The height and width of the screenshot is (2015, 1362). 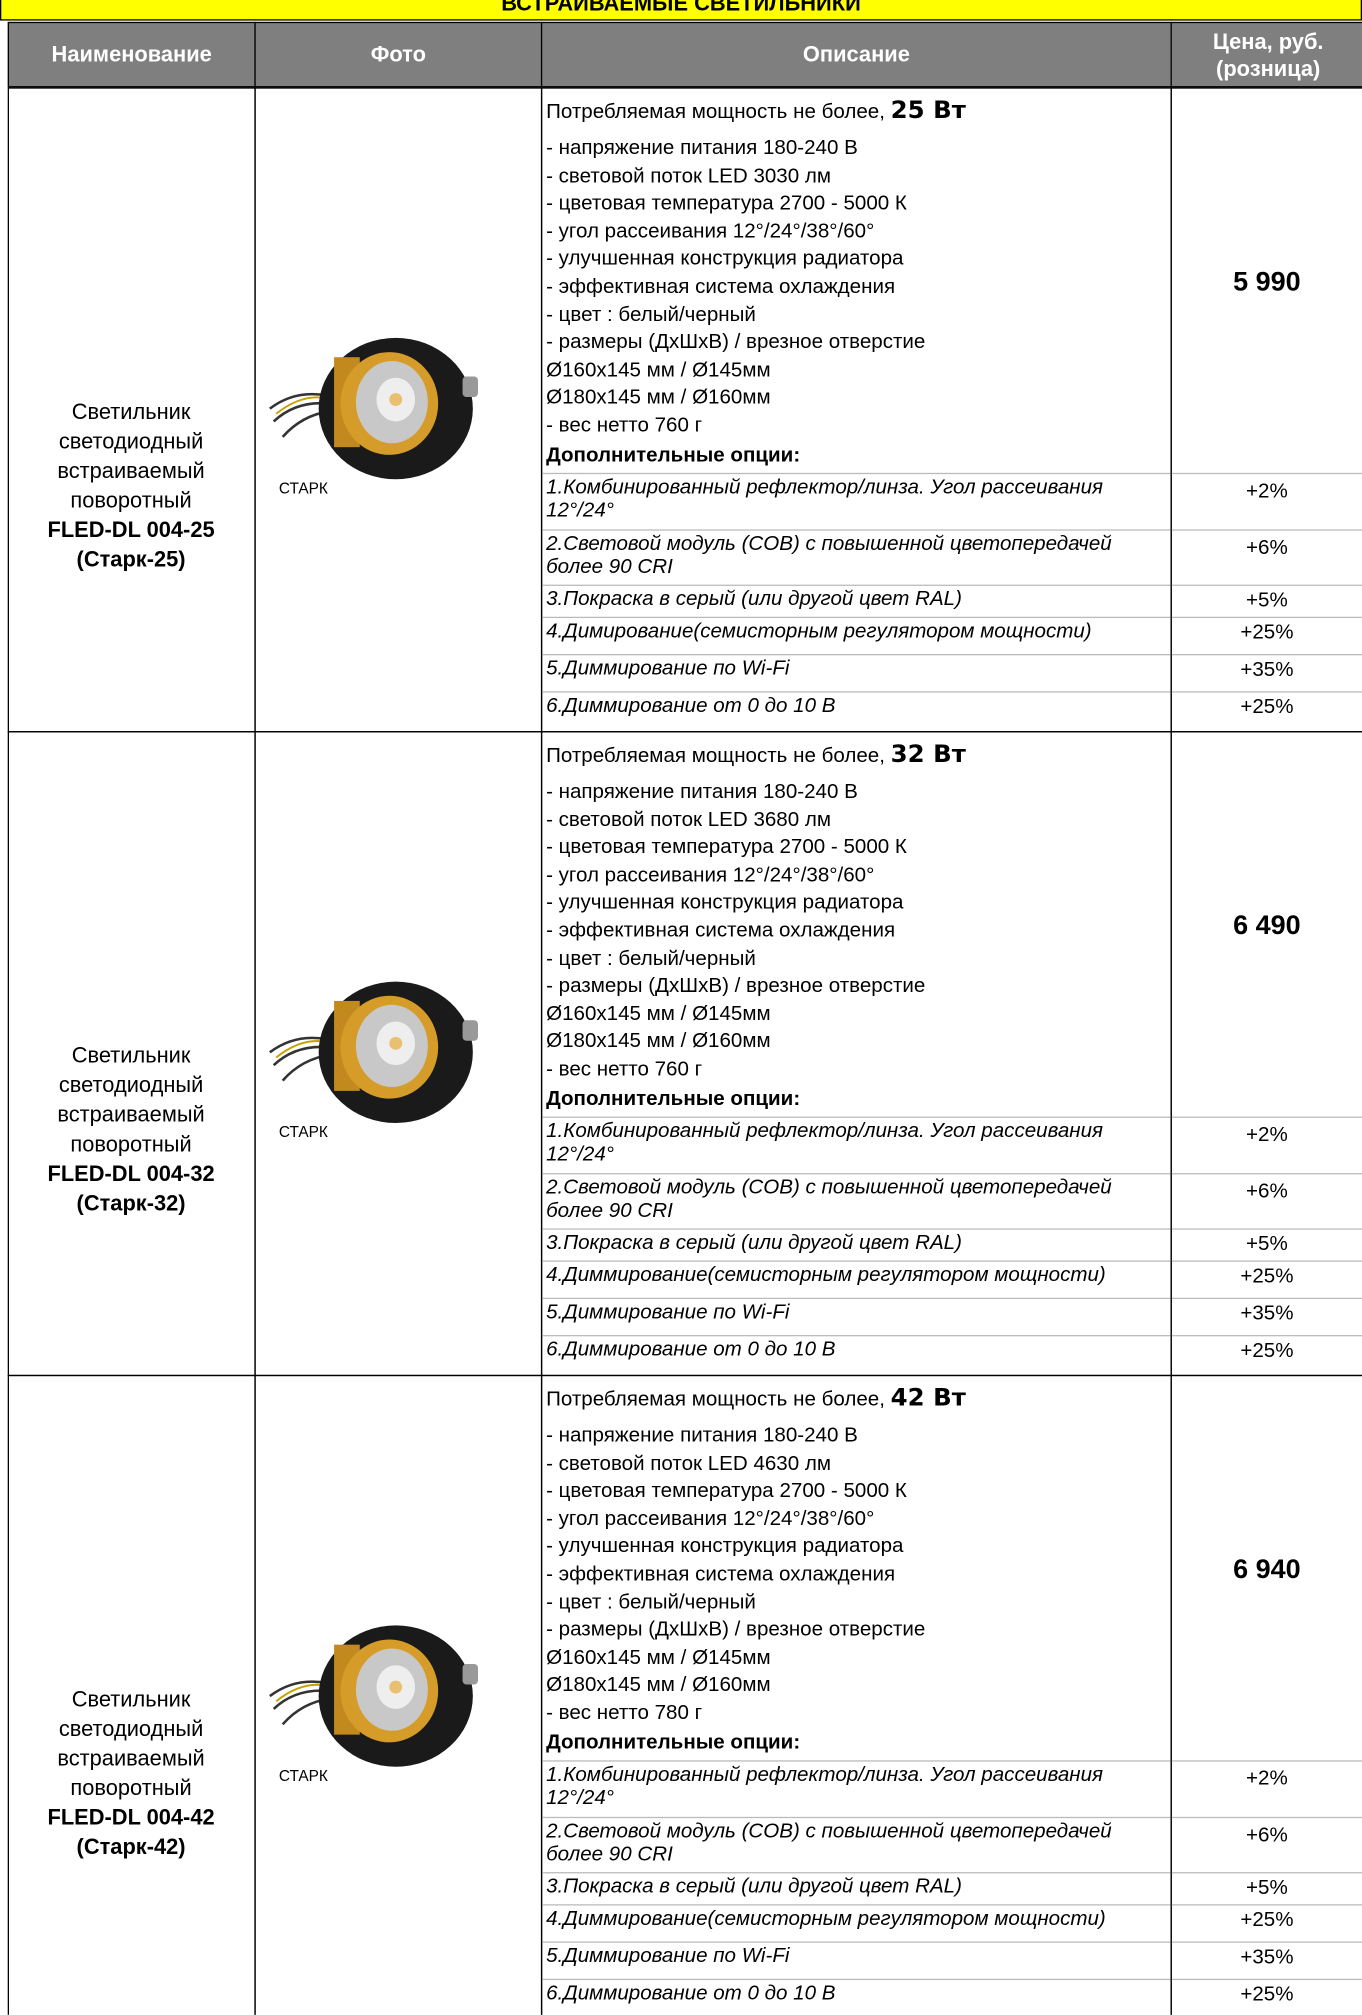 What do you see at coordinates (131, 1173) in the screenshot?
I see `product-model: FLED-DL 004-32` at bounding box center [131, 1173].